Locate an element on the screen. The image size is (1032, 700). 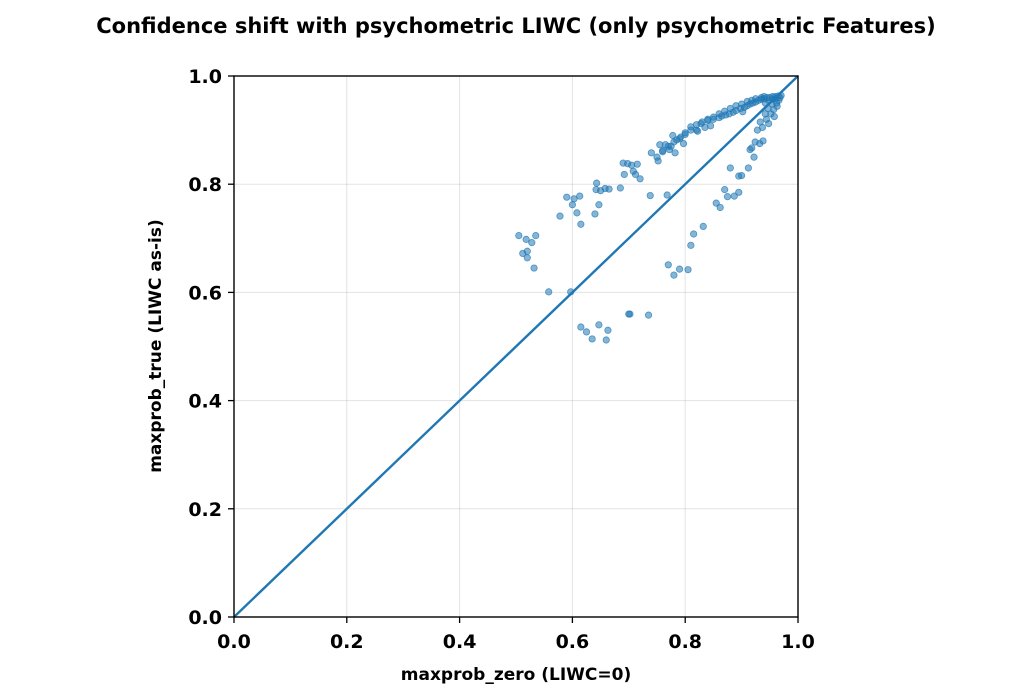
x-tick-label: 0.8 is located at coordinates (685, 642).